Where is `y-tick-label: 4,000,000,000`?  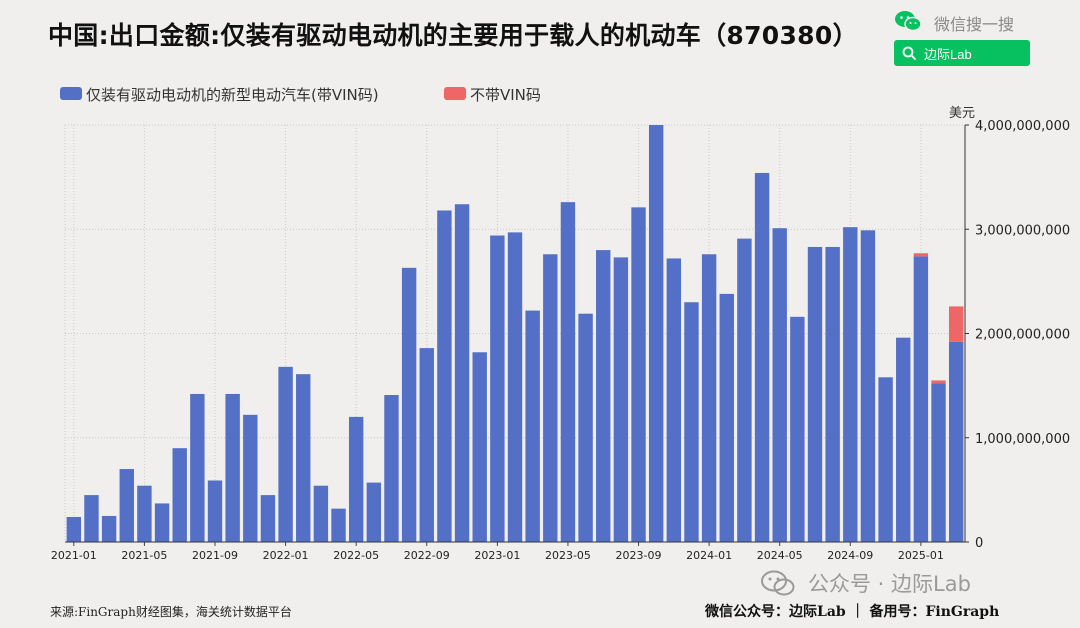
y-tick-label: 4,000,000,000 is located at coordinates (1022, 126).